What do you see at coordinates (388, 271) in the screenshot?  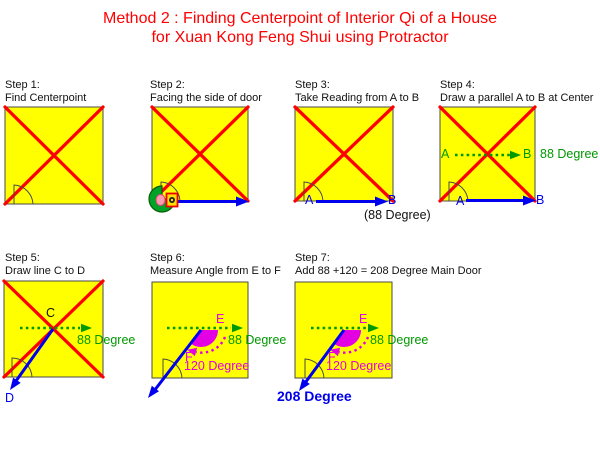 I see `step-7-subtitle: Add 88 +120 = 208 Degree Main Door` at bounding box center [388, 271].